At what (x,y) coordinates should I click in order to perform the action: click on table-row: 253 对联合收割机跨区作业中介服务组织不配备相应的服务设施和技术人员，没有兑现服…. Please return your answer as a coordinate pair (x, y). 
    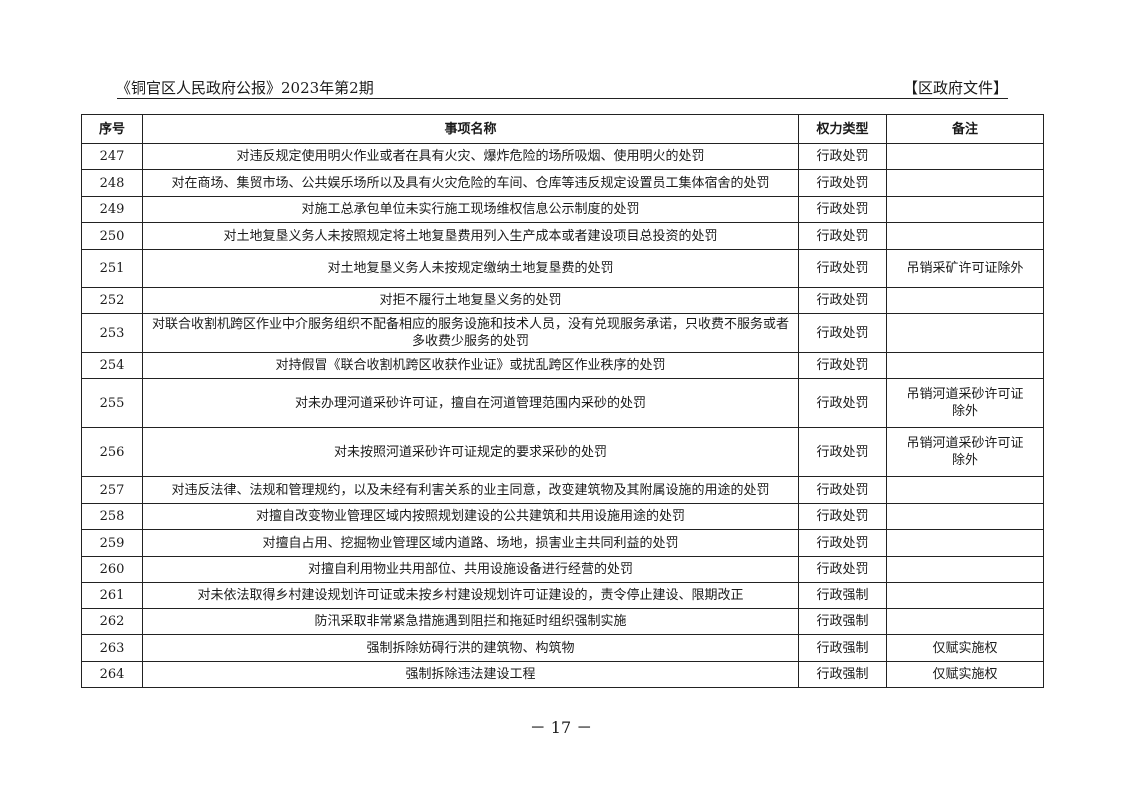
    Looking at the image, I should click on (562, 333).